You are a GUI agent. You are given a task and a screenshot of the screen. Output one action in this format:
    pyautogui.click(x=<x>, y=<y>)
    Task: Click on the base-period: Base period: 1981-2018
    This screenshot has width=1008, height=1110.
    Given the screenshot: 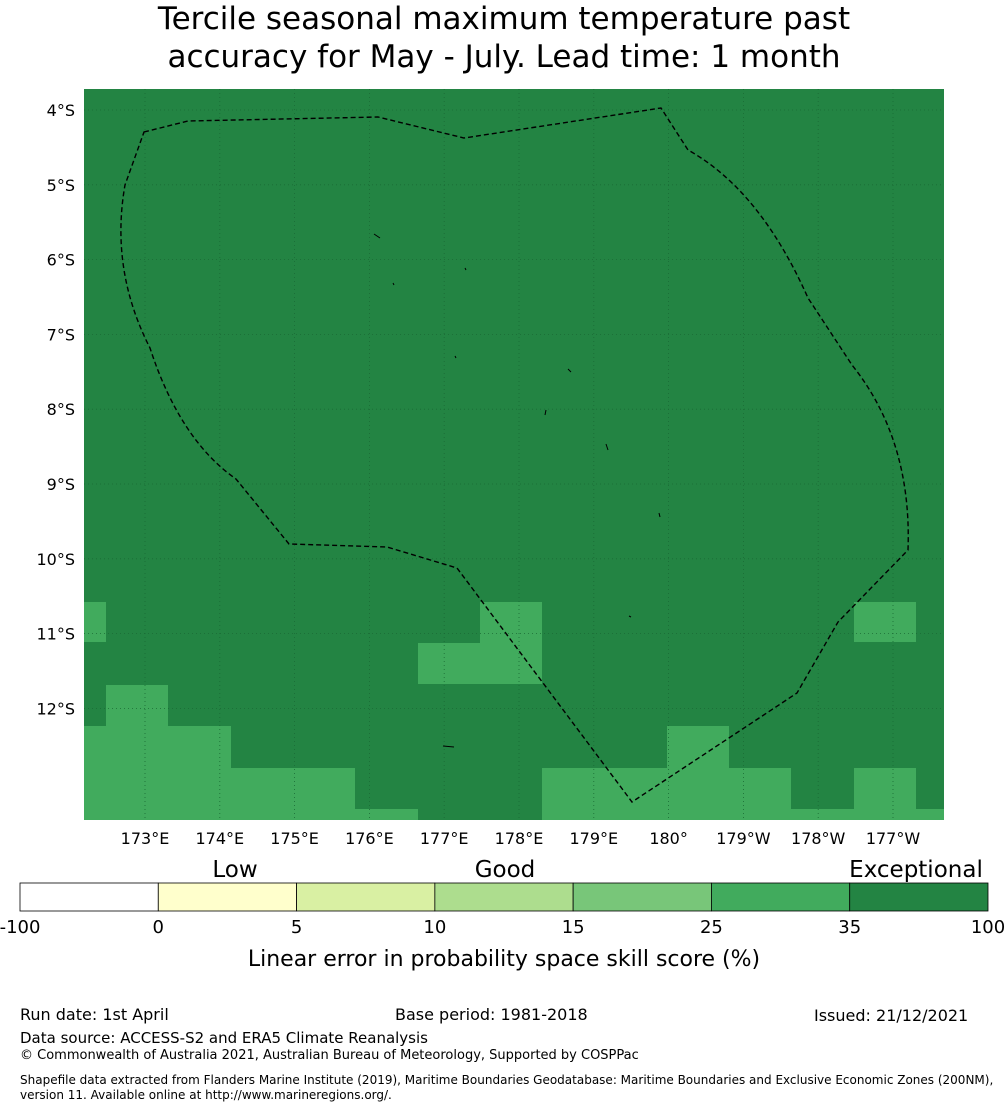 What is the action you would take?
    pyautogui.click(x=491, y=1014)
    